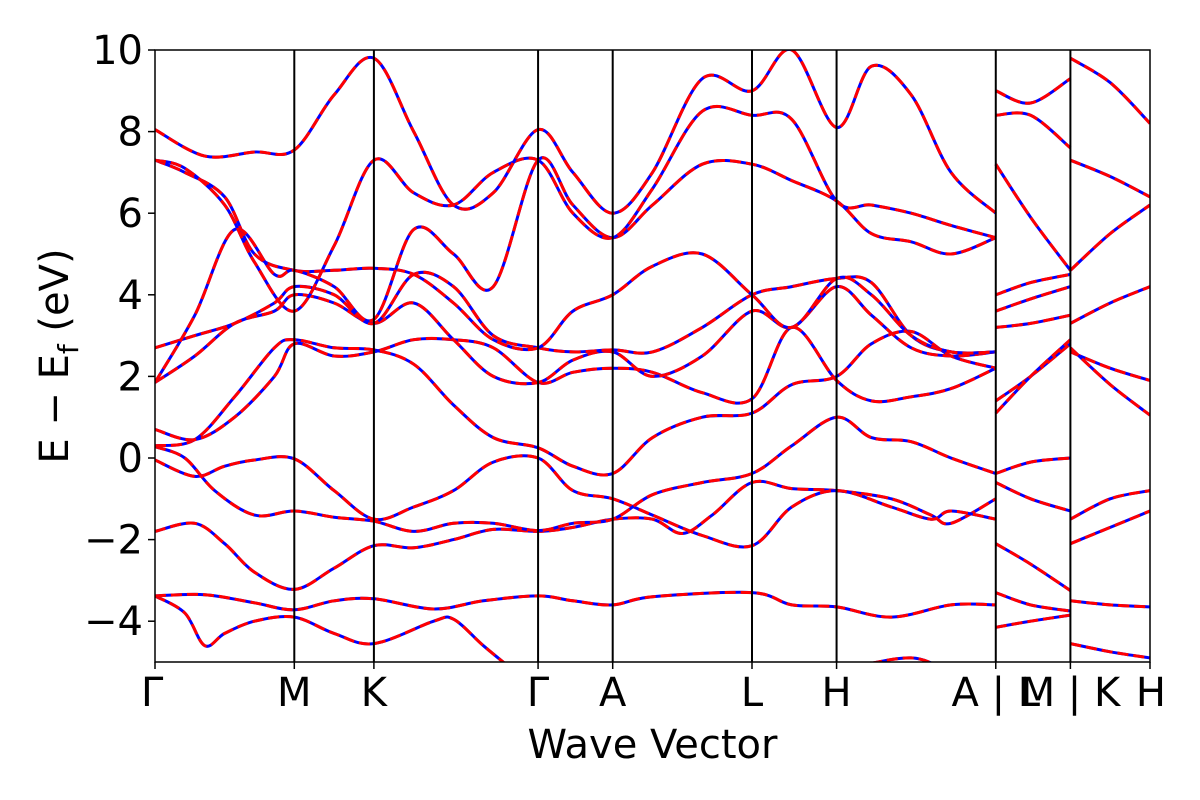  Describe the element at coordinates (294, 693) in the screenshot. I see `x-tick-label-1: M` at that location.